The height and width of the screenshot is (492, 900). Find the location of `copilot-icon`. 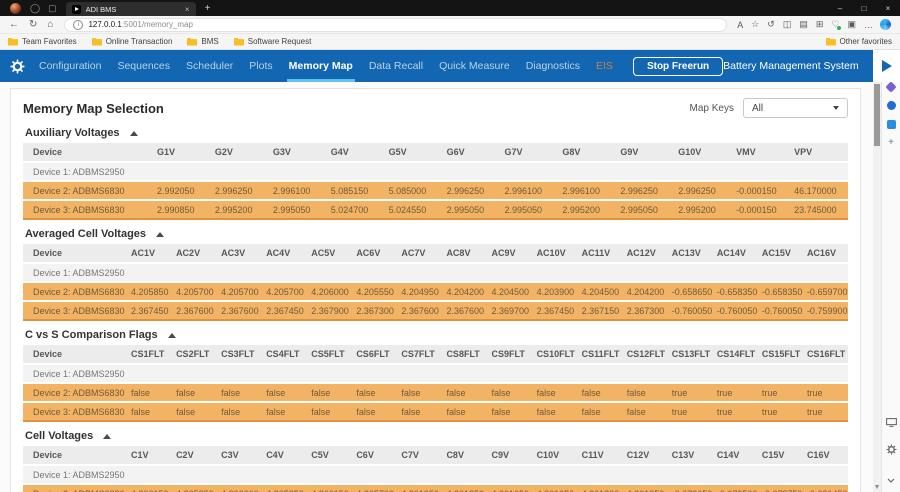

copilot-icon is located at coordinates (885, 24).